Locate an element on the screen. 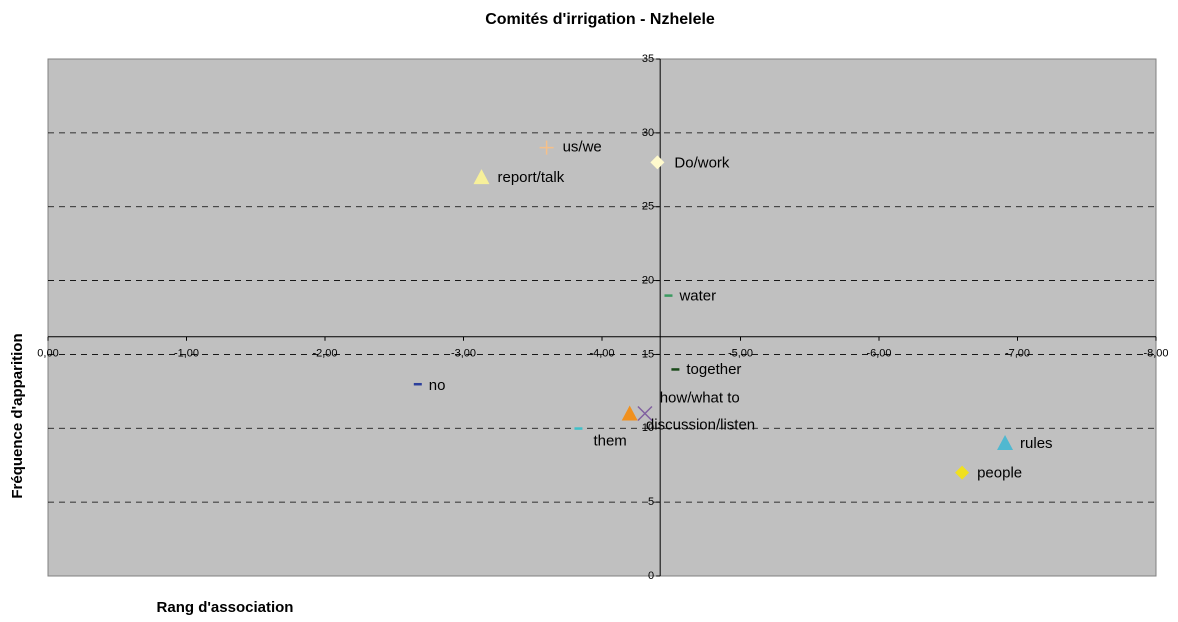 The height and width of the screenshot is (622, 1178). chart-title: Comités d'irrigation - Nzhelele is located at coordinates (600, 19).